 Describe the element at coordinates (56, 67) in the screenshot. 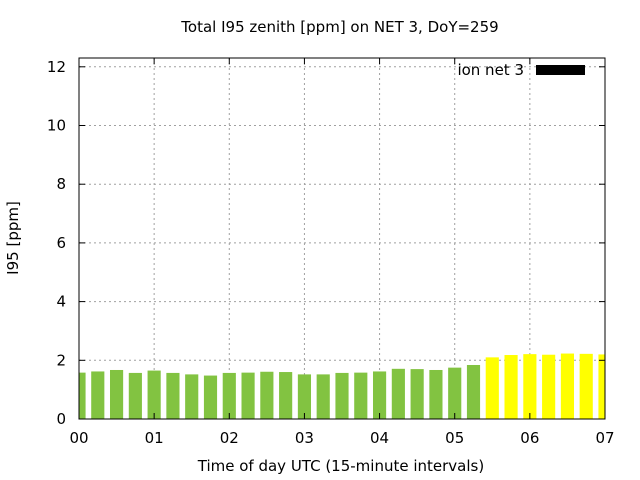

I see `y-tick-label: 12` at that location.